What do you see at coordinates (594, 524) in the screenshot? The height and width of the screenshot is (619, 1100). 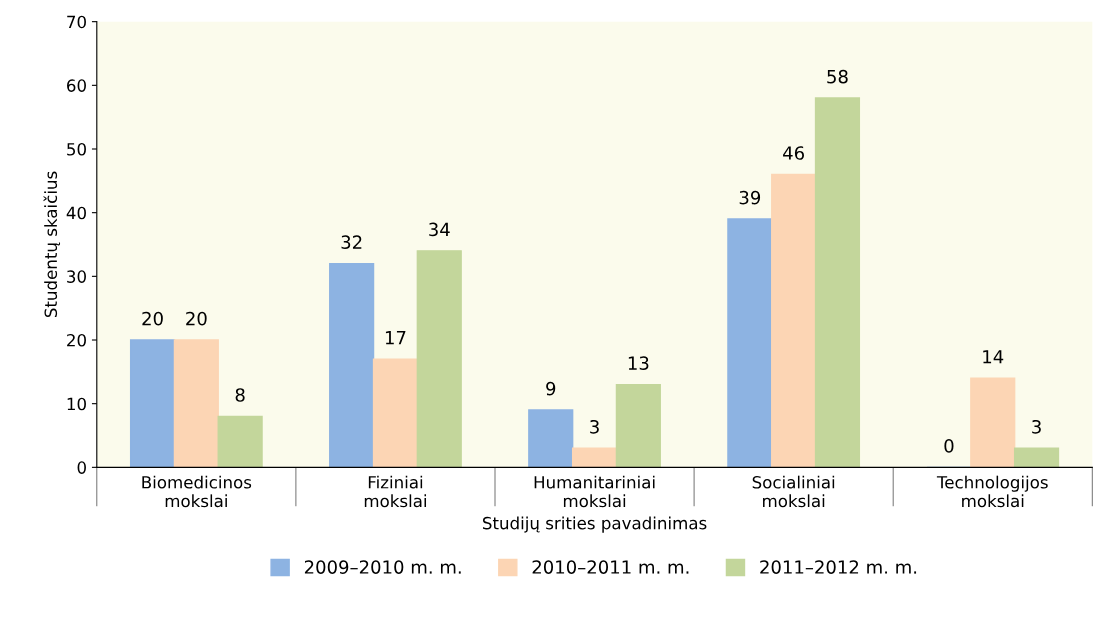 I see `x-axis-title: Studijų srities pavadinimas` at bounding box center [594, 524].